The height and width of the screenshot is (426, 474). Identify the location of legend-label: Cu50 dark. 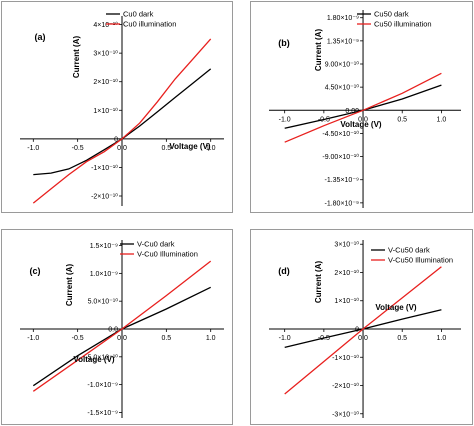
(391, 14).